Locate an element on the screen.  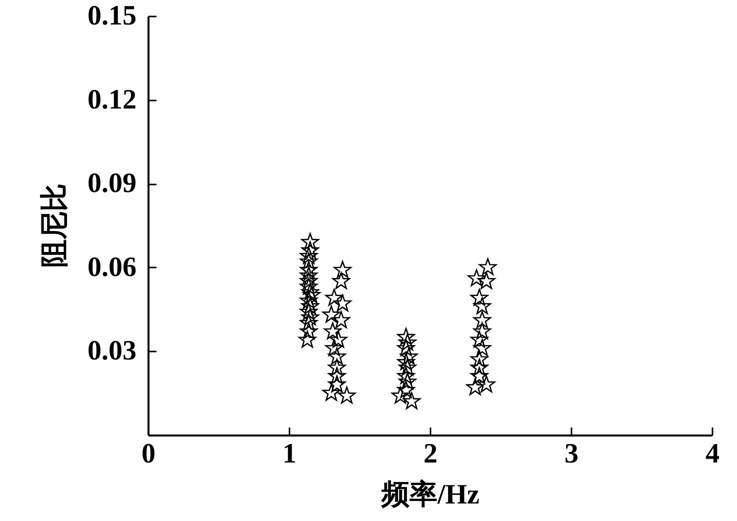
y-axis-title: 阻尼比 is located at coordinates (55, 226).